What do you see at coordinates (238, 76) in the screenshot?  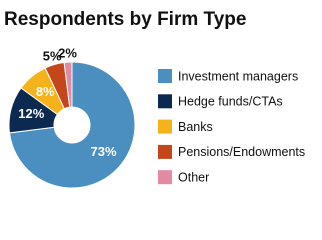 I see `legend-label: Investment managers` at bounding box center [238, 76].